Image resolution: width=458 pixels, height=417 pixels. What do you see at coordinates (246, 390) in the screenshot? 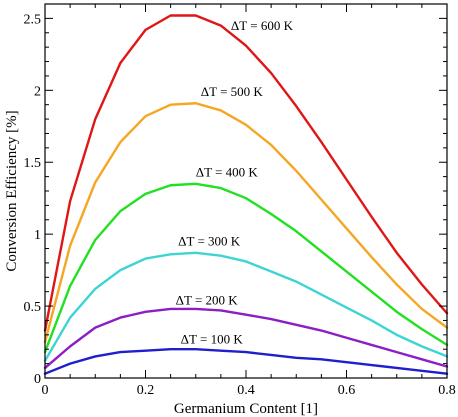
I see `x-tick-label: 0.4` at bounding box center [246, 390].